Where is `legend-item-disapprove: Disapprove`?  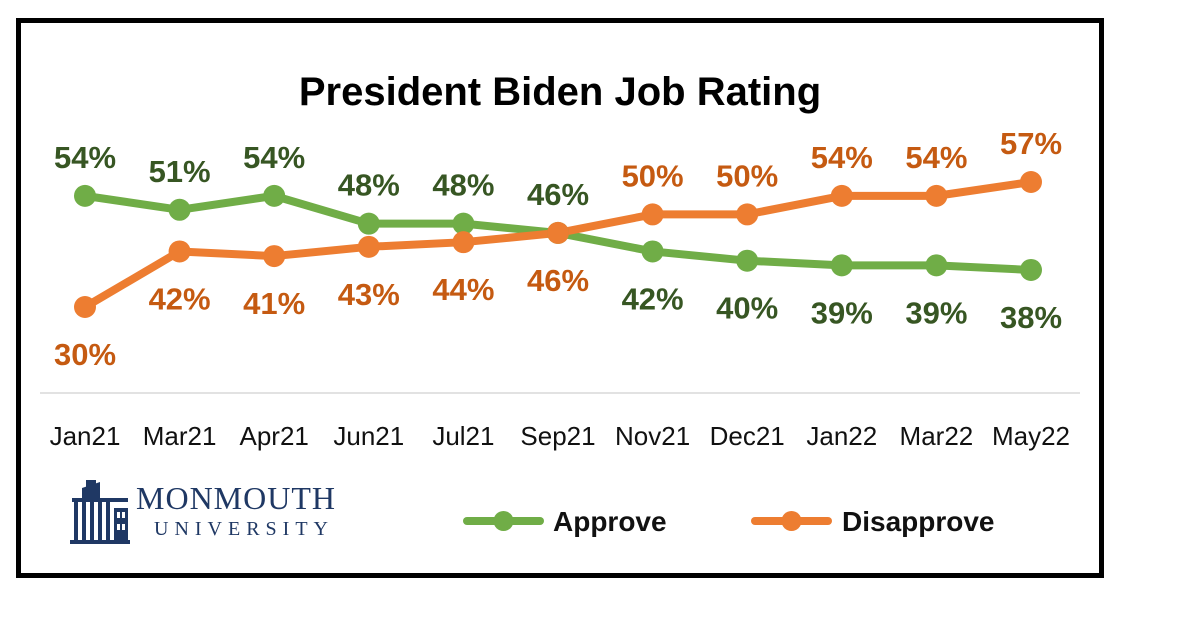 legend-item-disapprove: Disapprove is located at coordinates (873, 521).